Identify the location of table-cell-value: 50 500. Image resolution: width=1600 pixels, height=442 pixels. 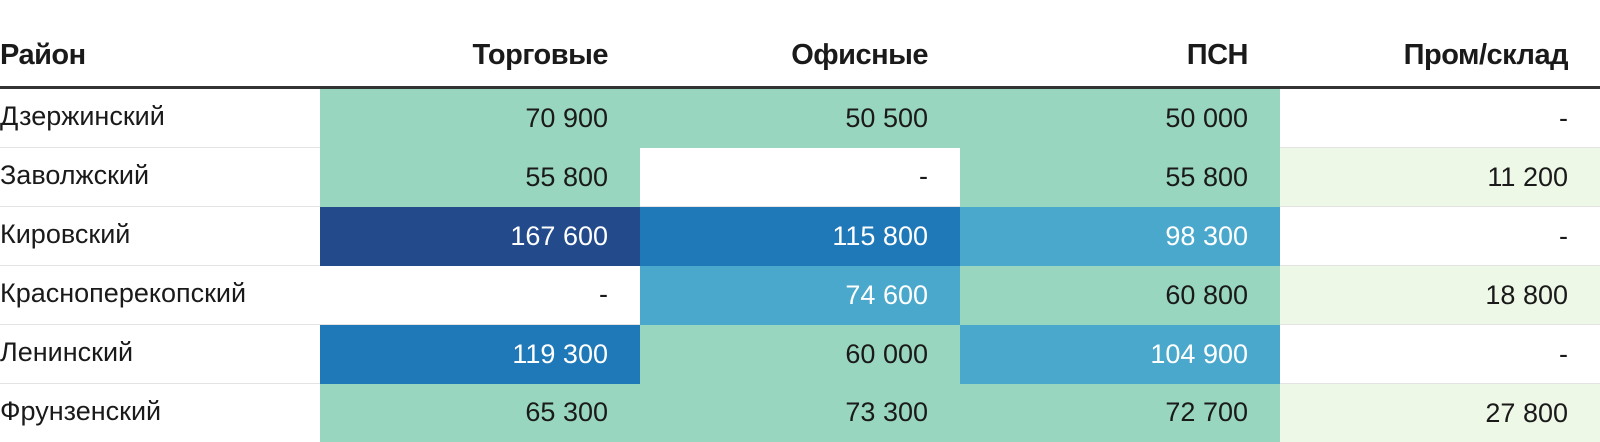
(800, 117).